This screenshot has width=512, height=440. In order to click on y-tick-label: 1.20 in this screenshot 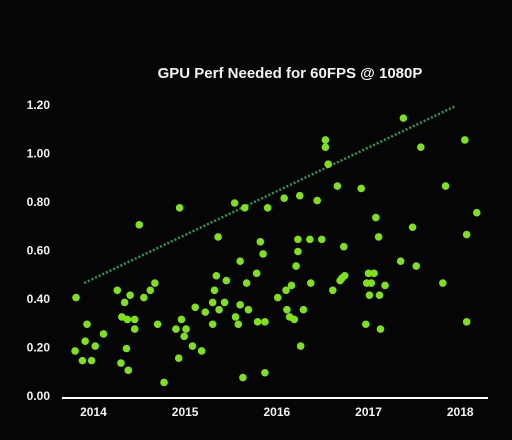, I will do `click(39, 105)`.